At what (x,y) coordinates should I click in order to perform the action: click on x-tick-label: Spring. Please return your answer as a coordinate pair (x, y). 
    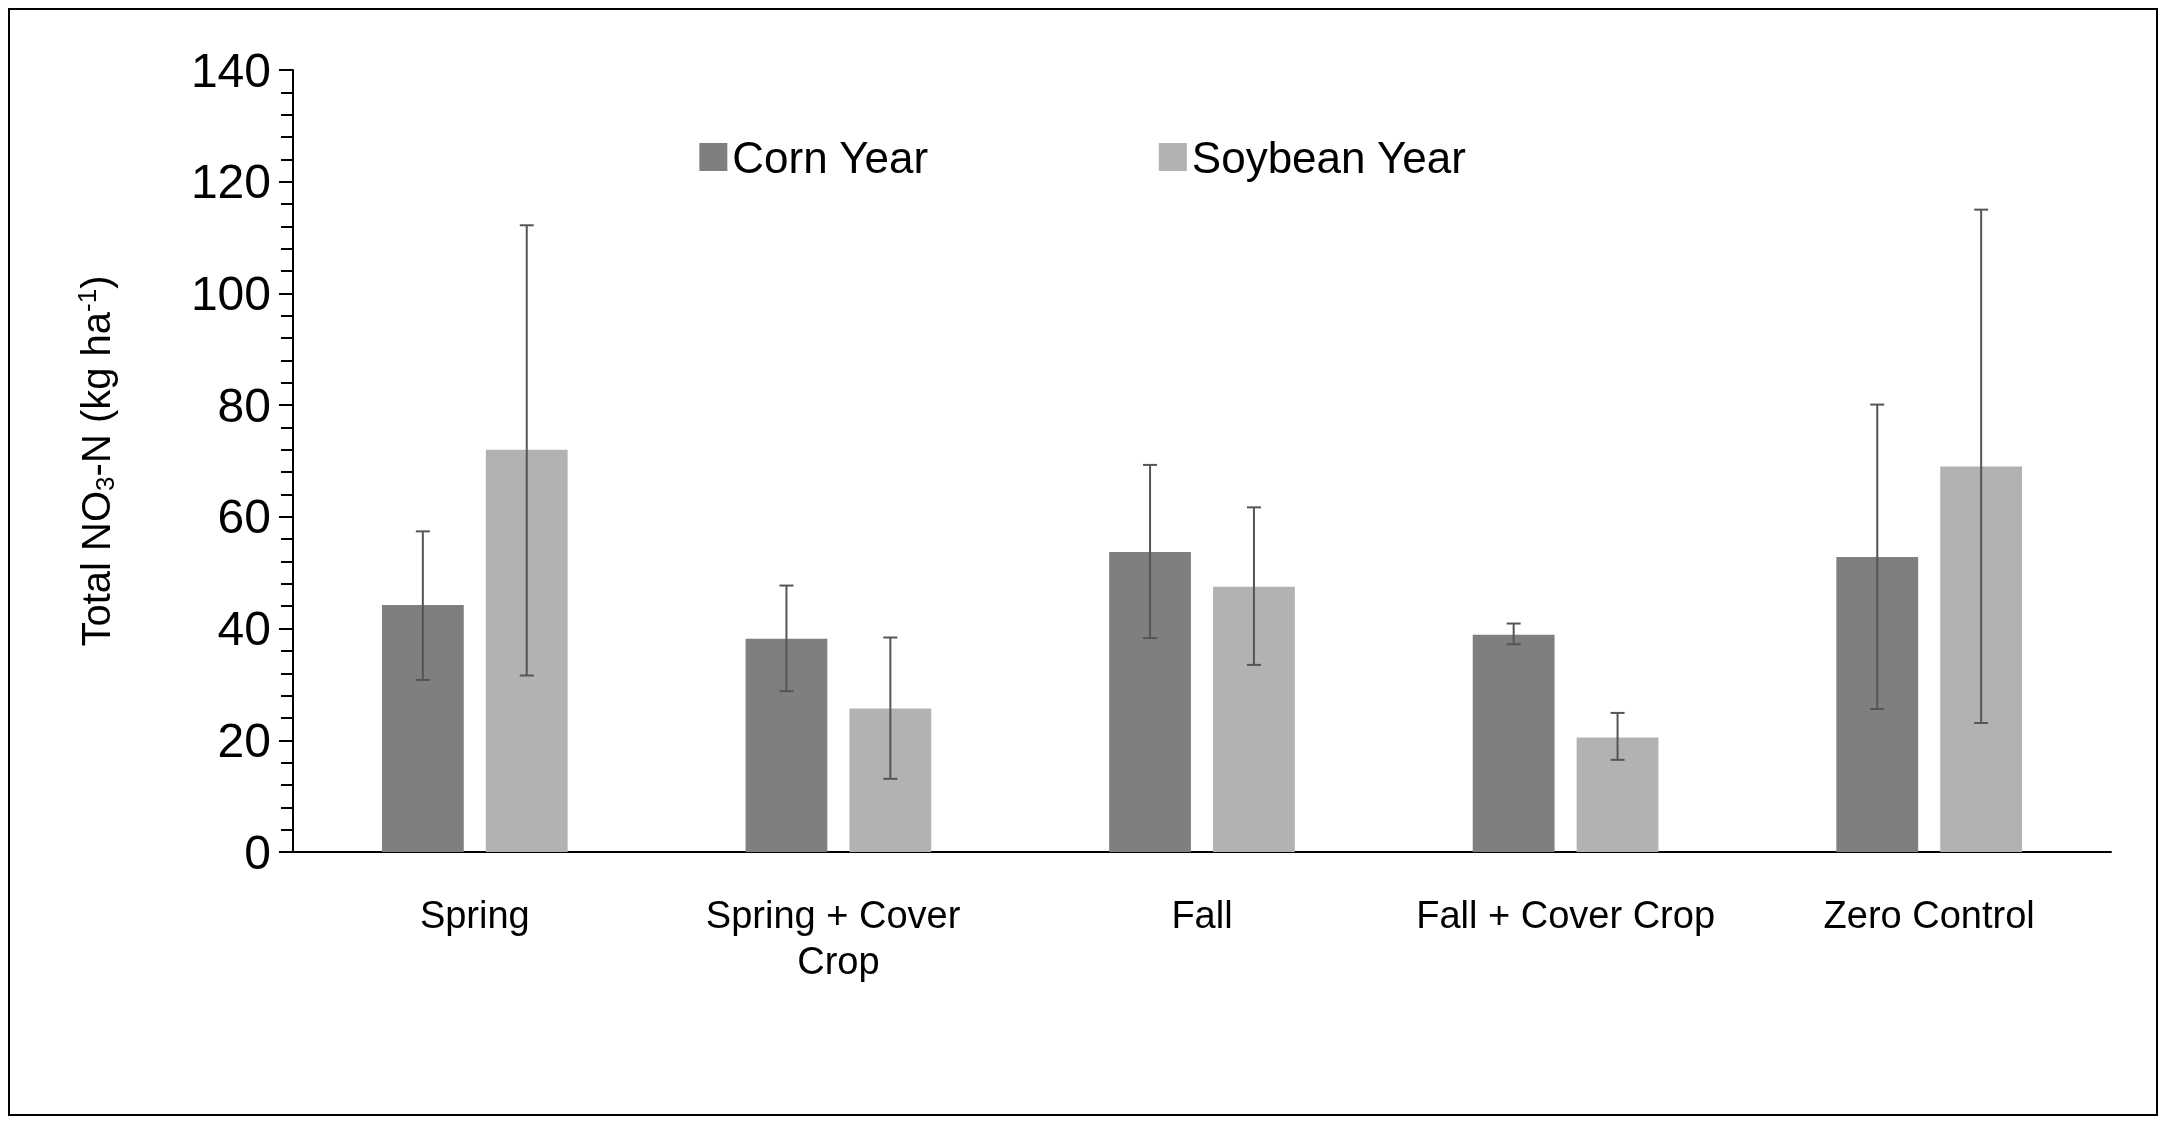
    Looking at the image, I should click on (474, 915).